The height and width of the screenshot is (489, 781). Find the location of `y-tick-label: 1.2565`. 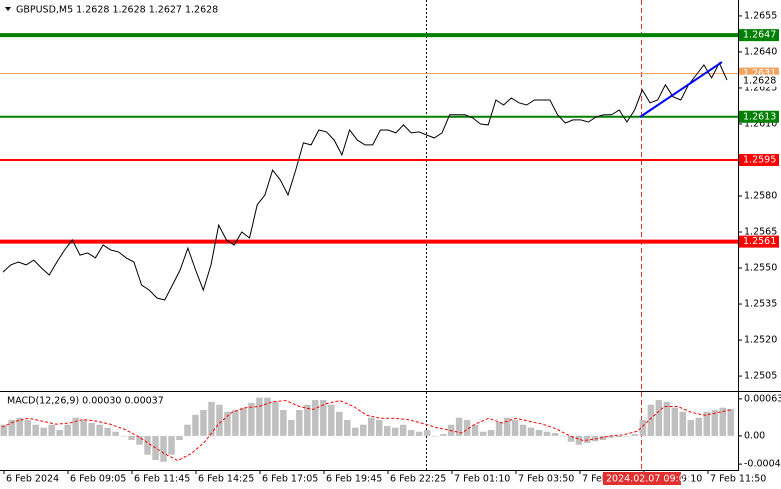

y-tick-label: 1.2565 is located at coordinates (760, 232).